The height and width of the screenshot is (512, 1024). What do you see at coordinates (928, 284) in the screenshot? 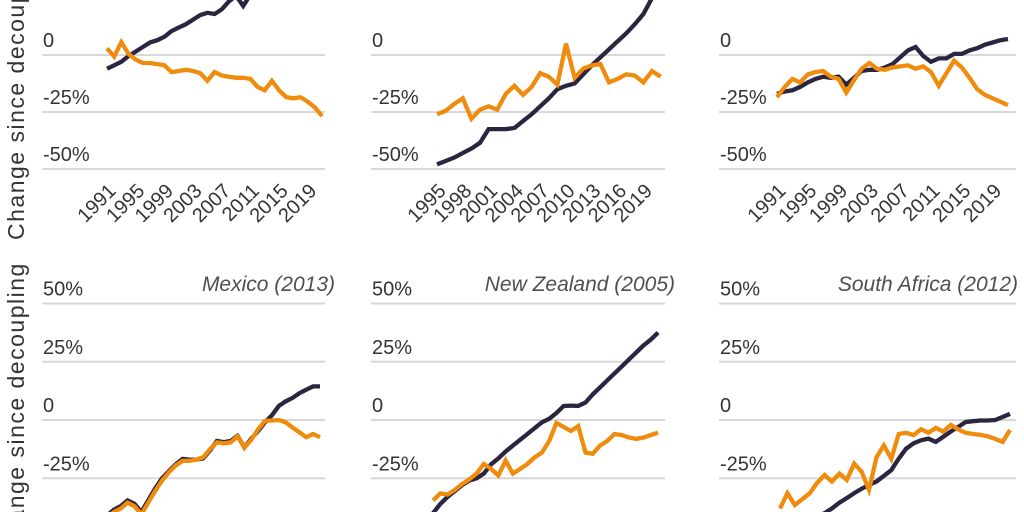
I see `panel-title: South Africa (2012)` at bounding box center [928, 284].